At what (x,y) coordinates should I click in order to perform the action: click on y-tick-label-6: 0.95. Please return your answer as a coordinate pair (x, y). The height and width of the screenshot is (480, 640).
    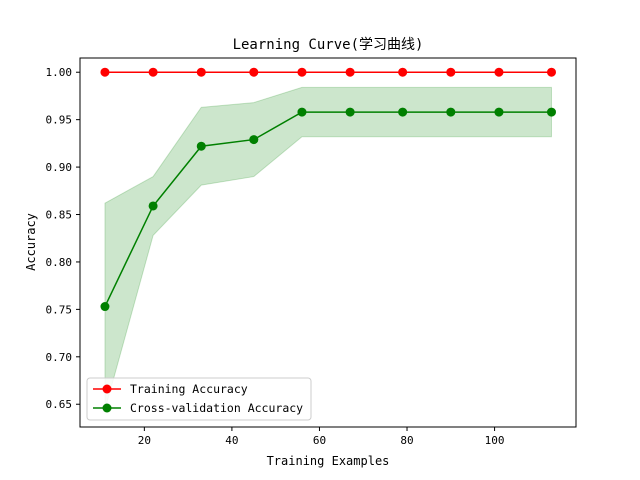
    Looking at the image, I should click on (59, 120).